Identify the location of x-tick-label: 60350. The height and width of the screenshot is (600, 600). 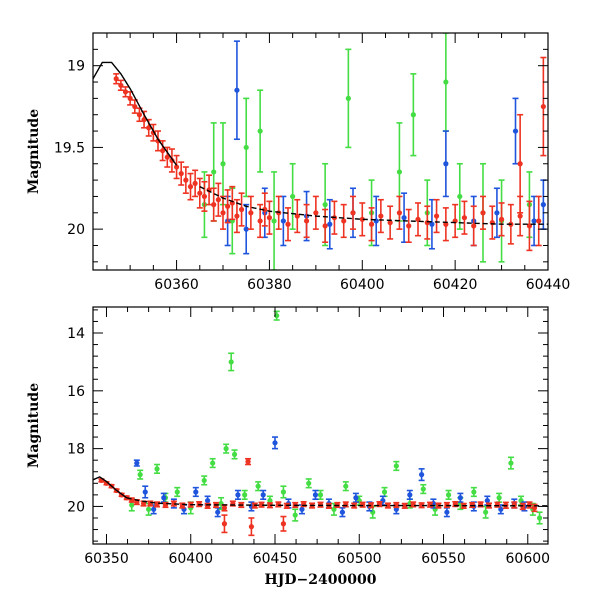
(106, 559).